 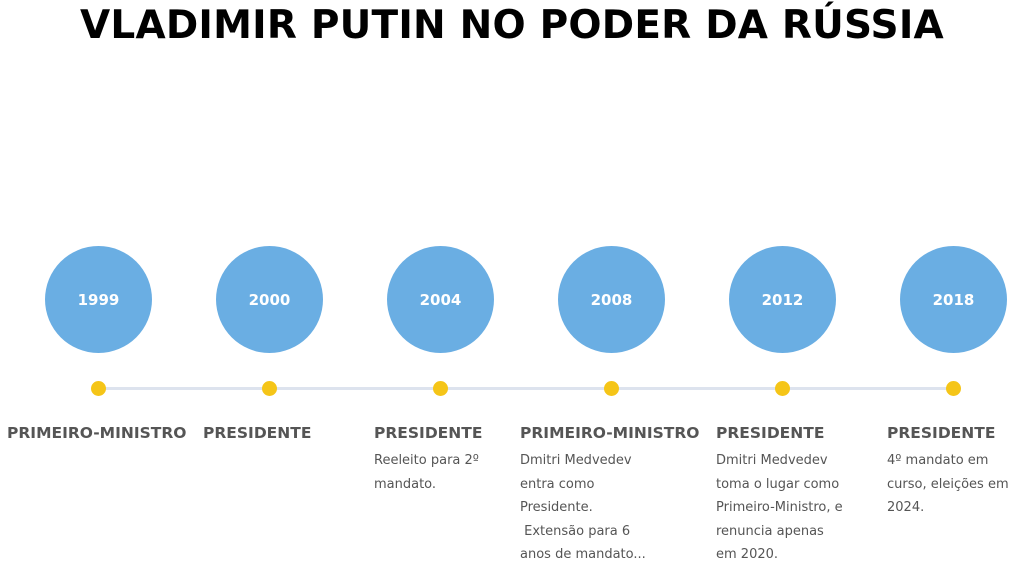 I want to click on description-line: Reeleito para 2º, so click(x=426, y=460).